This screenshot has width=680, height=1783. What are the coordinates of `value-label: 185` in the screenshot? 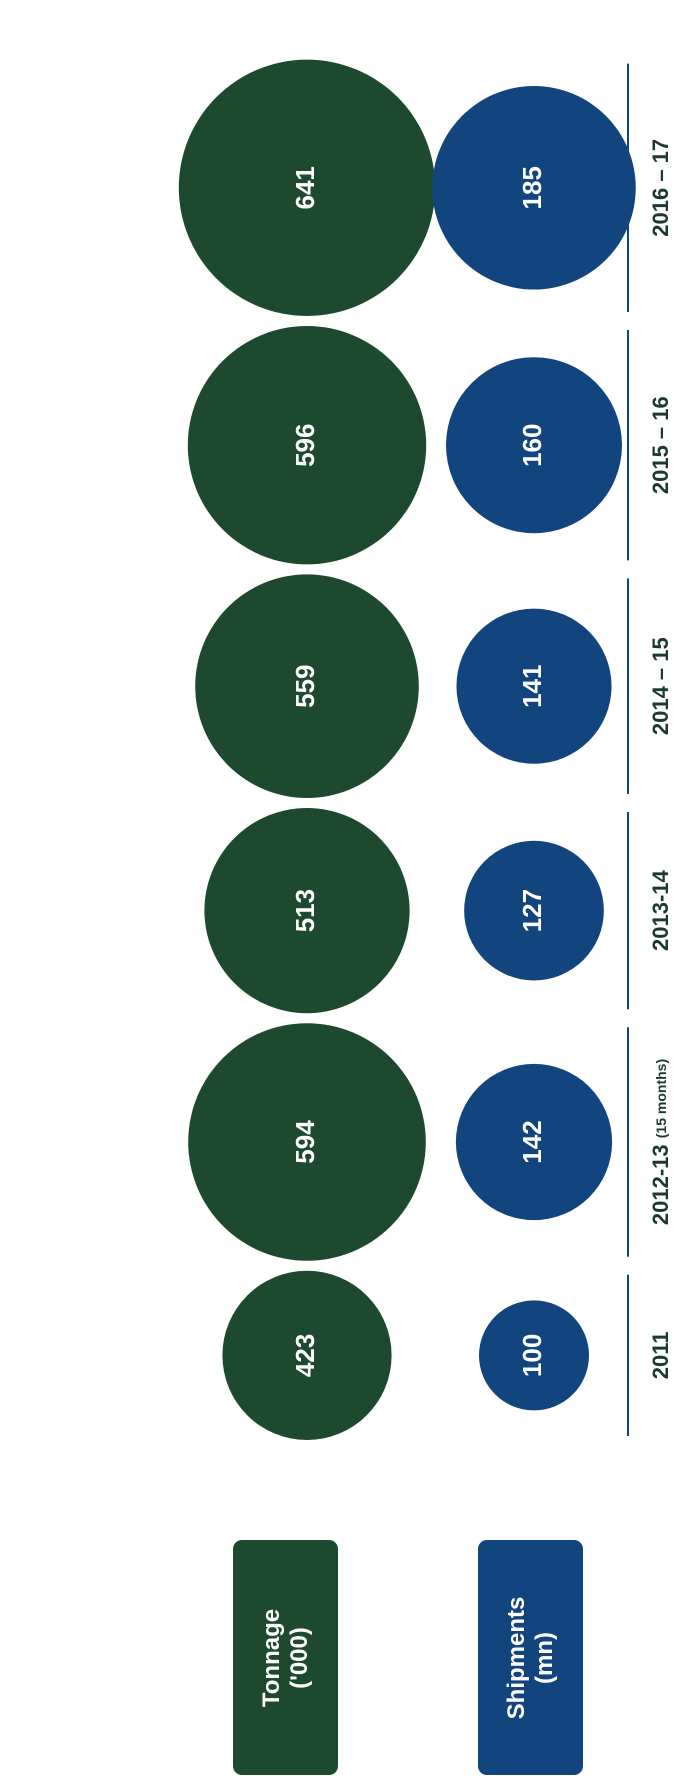 It's located at (532, 187).